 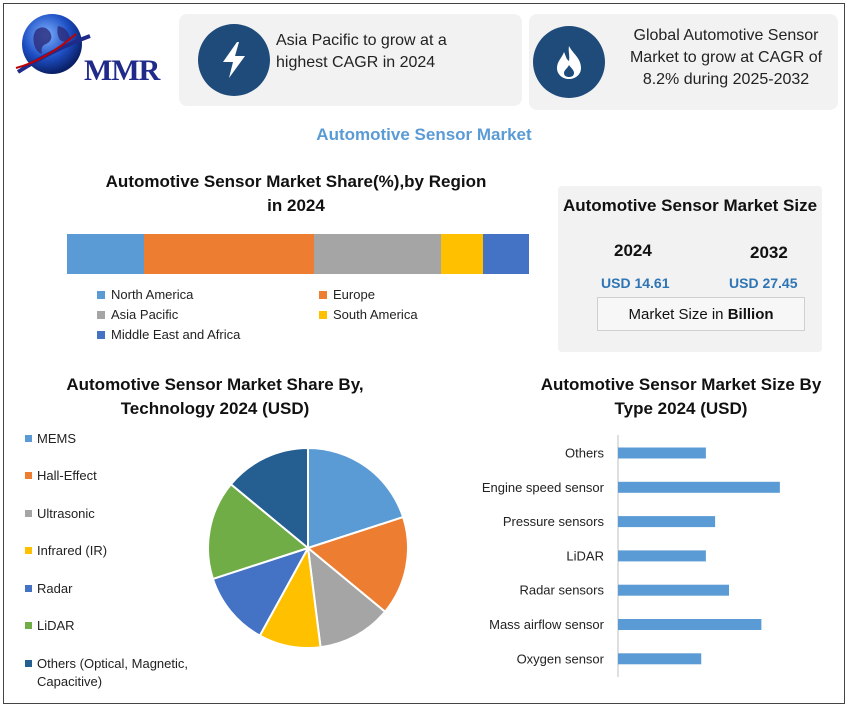 I want to click on legend-item-infrared: Infrared (IR), so click(x=126, y=551).